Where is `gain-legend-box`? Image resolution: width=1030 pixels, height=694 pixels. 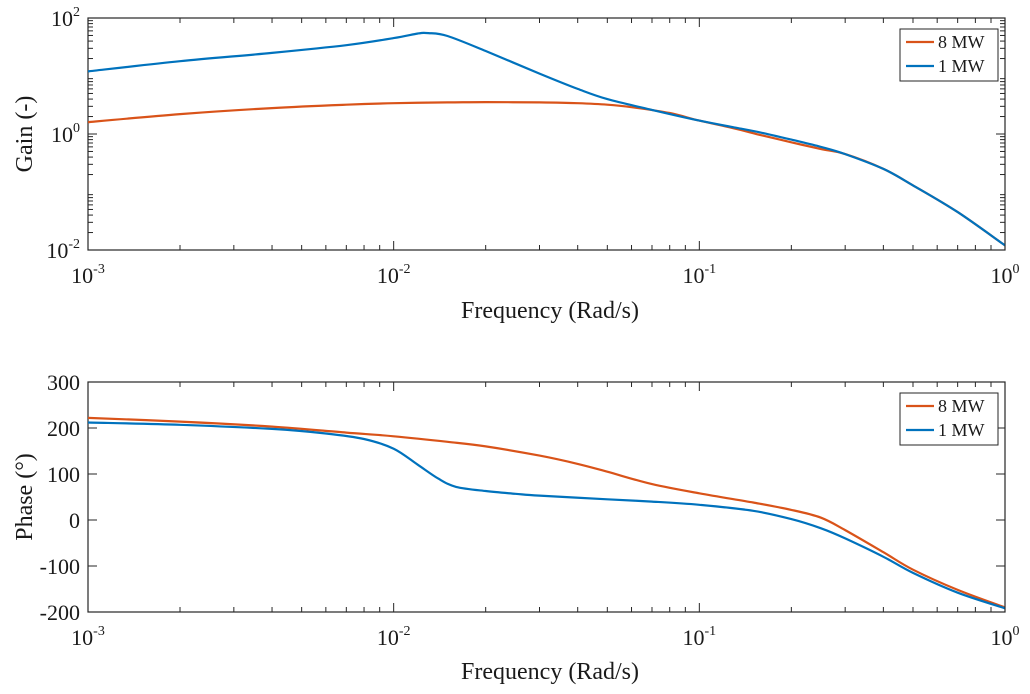 gain-legend-box is located at coordinates (949, 55).